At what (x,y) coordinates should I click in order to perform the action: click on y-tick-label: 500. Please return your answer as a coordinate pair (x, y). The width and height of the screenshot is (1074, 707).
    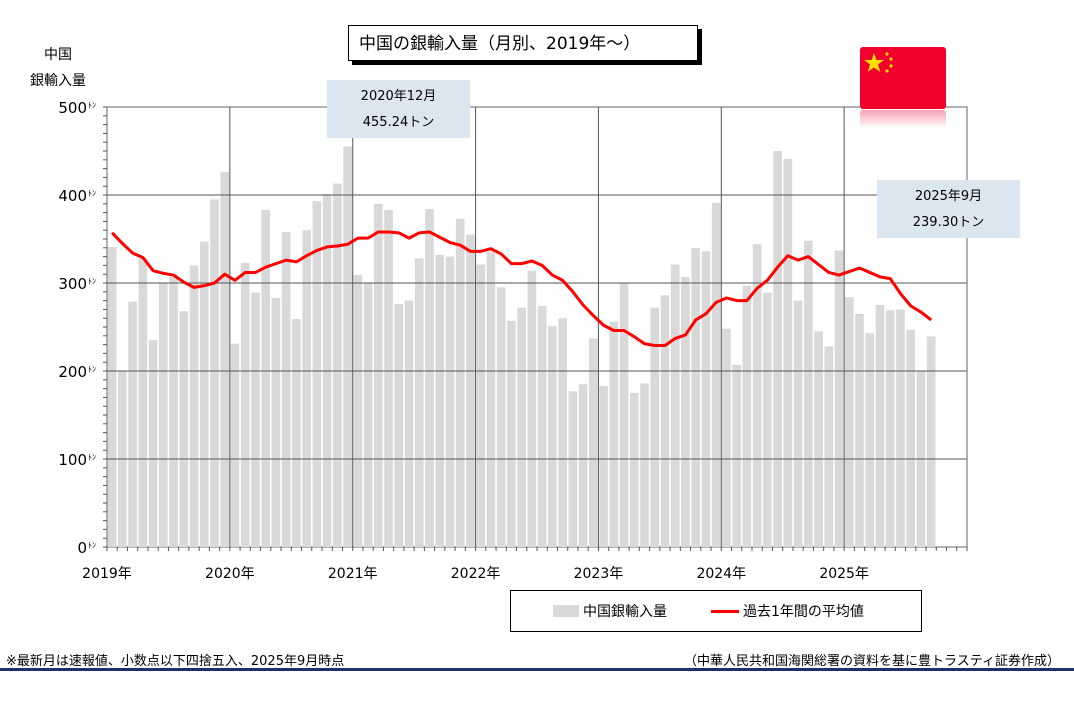
    Looking at the image, I should click on (72, 108).